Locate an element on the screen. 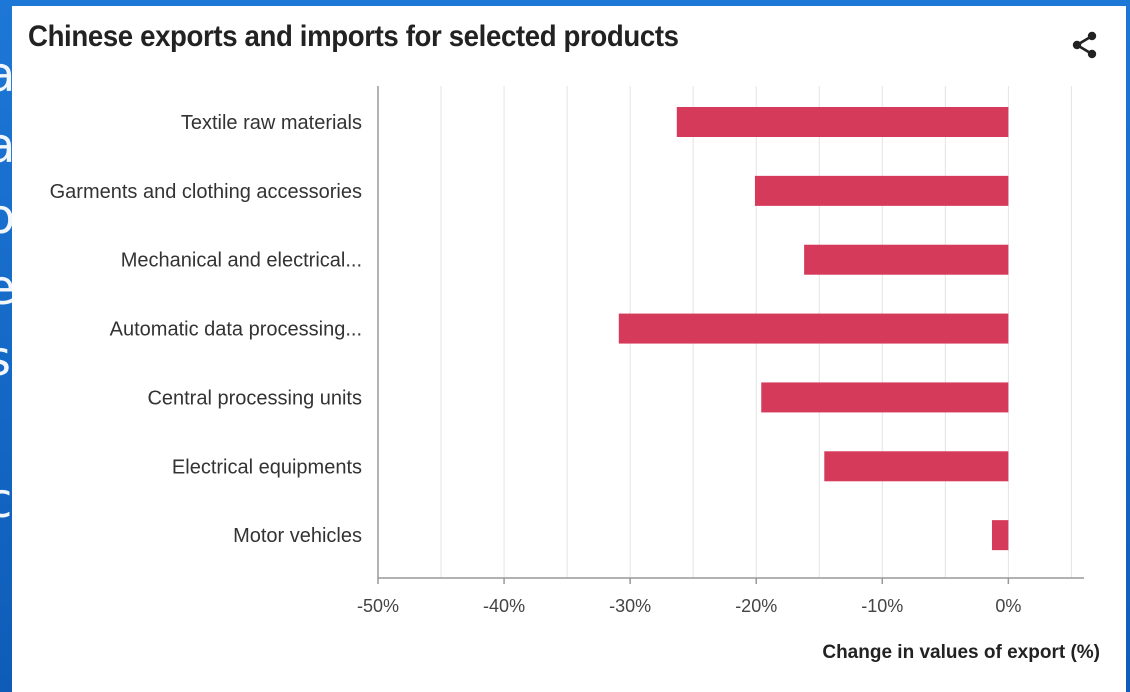 Image resolution: width=1130 pixels, height=692 pixels. category-label: Motor vehicles is located at coordinates (297, 536).